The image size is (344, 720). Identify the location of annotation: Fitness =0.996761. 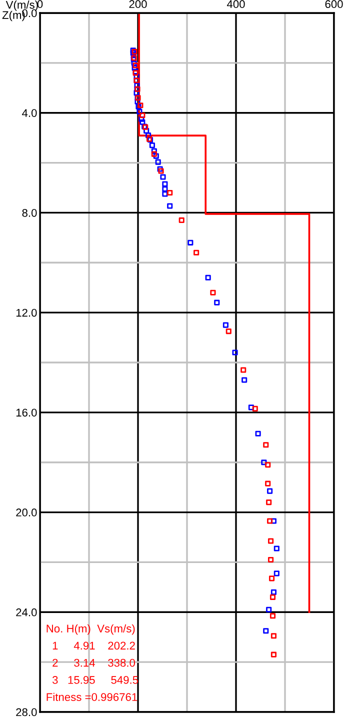
(92, 697).